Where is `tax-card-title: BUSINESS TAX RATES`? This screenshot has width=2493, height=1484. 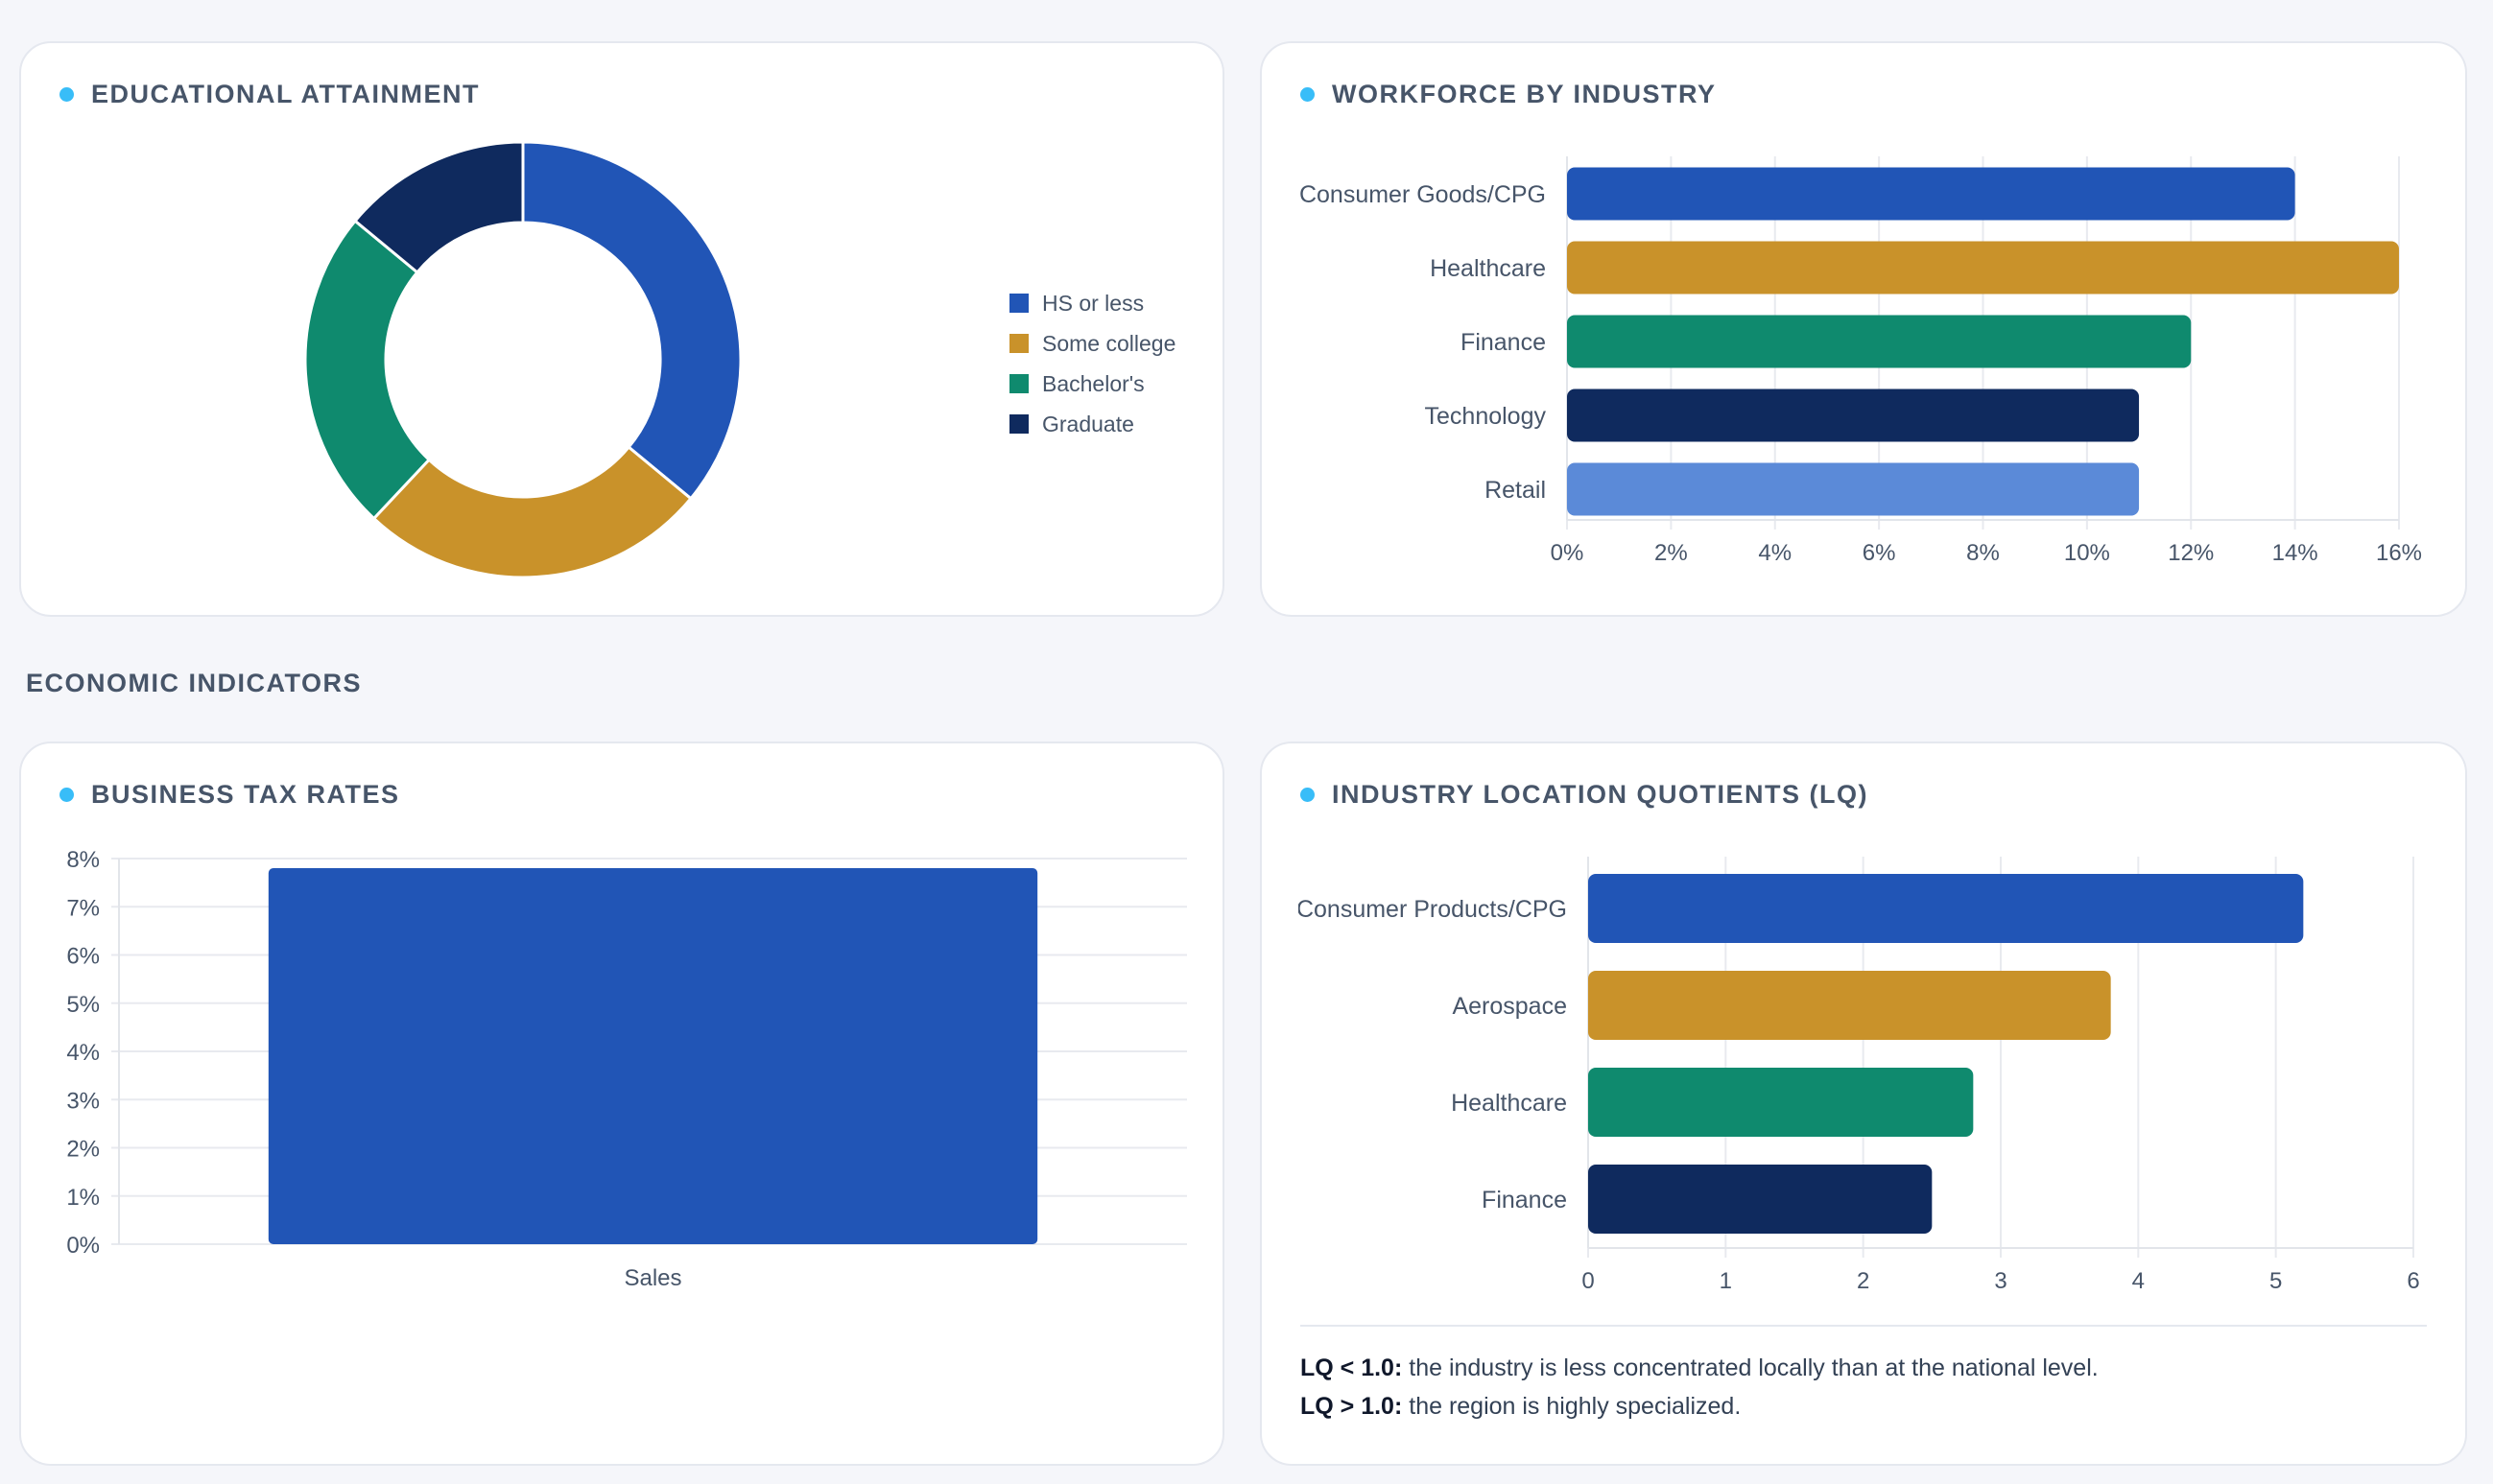 tax-card-title: BUSINESS TAX RATES is located at coordinates (230, 795).